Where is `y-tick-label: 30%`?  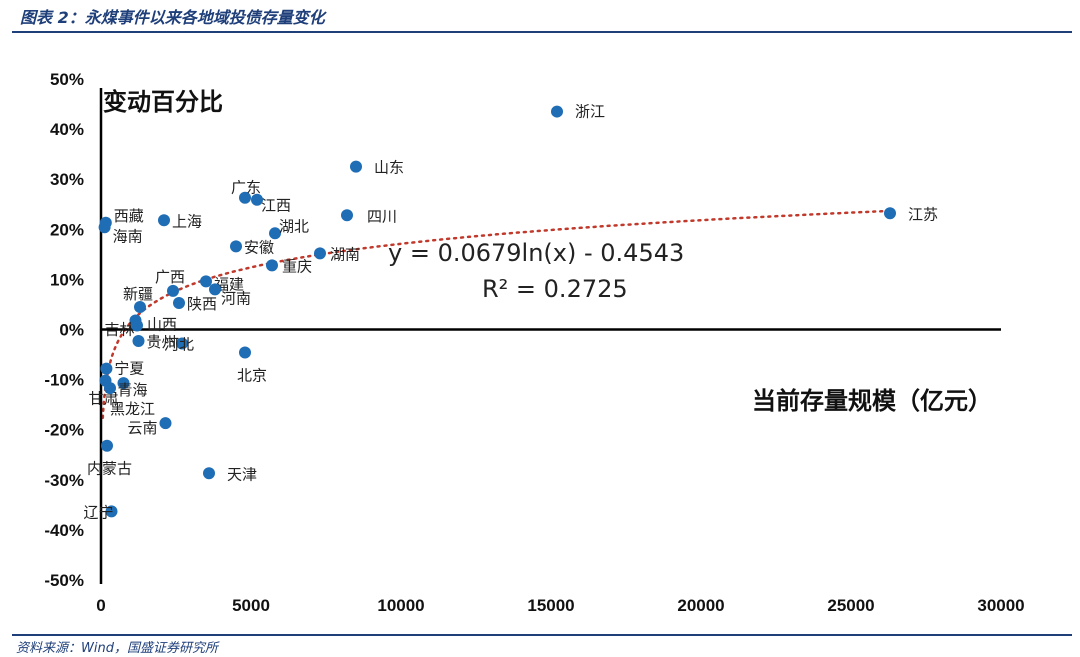 y-tick-label: 30% is located at coordinates (67, 179).